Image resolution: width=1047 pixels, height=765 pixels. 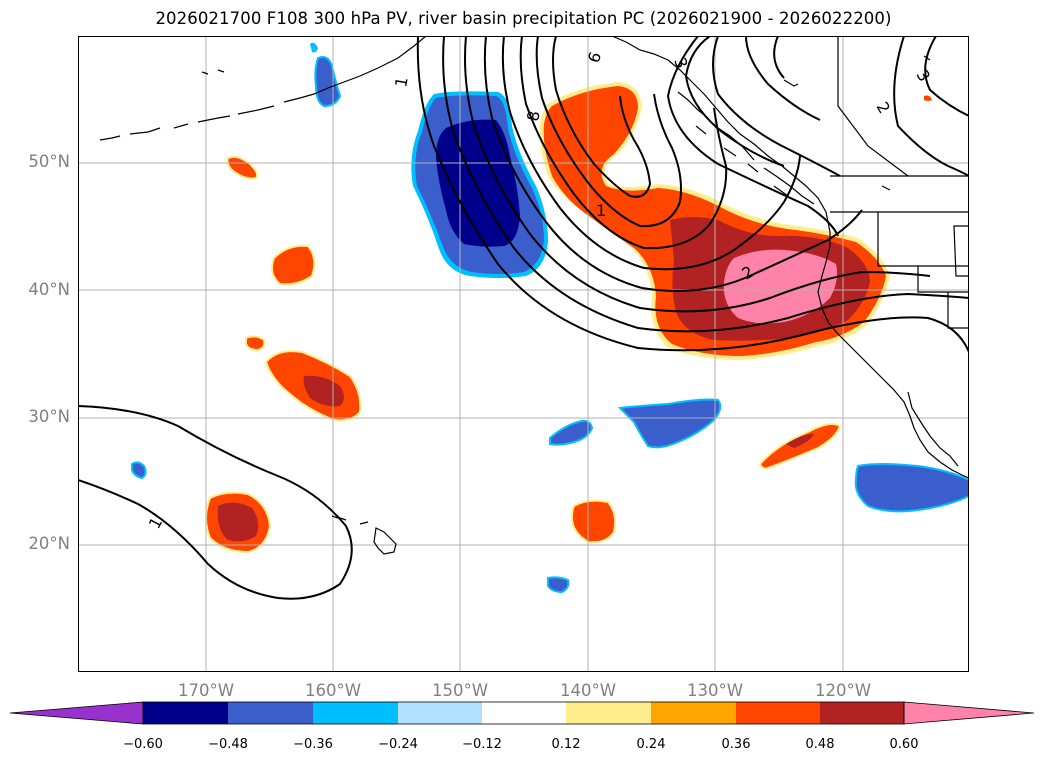 What do you see at coordinates (884, 108) in the screenshot?
I see `contour-label: 2` at bounding box center [884, 108].